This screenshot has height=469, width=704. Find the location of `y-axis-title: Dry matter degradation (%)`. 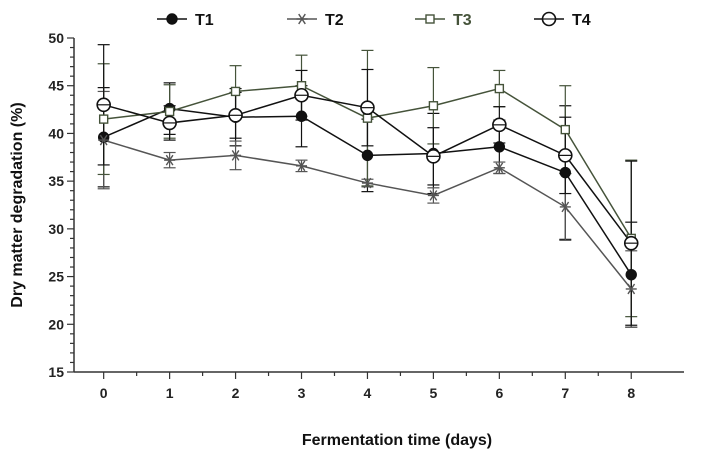

y-axis-title: Dry matter degradation (%) is located at coordinates (17, 204).